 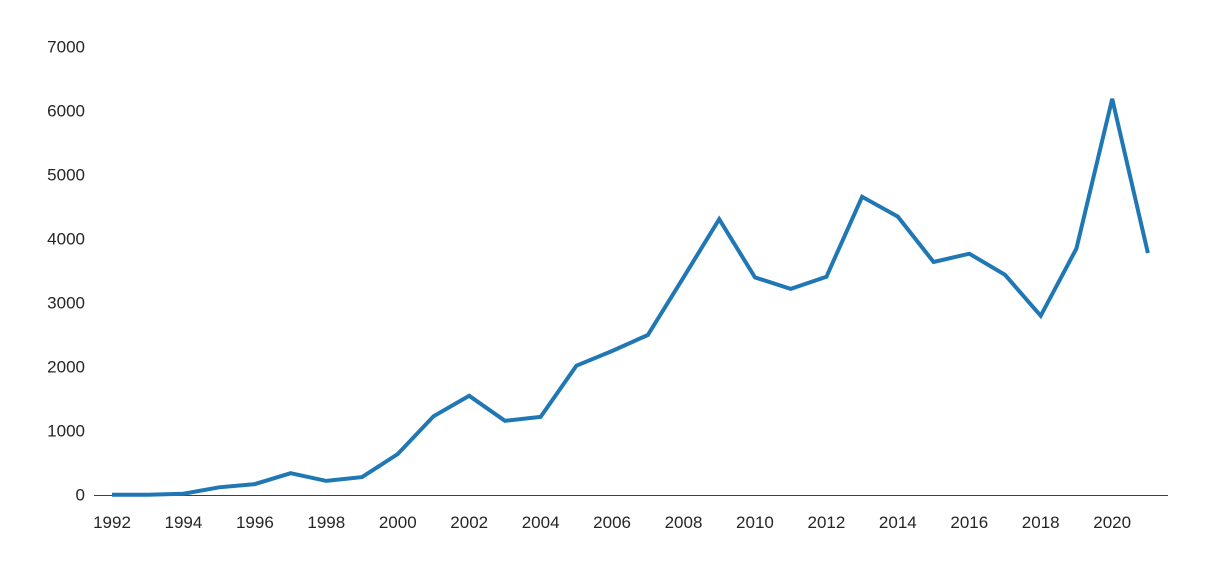 What do you see at coordinates (80, 495) in the screenshot?
I see `y-axis-tick-label: 0` at bounding box center [80, 495].